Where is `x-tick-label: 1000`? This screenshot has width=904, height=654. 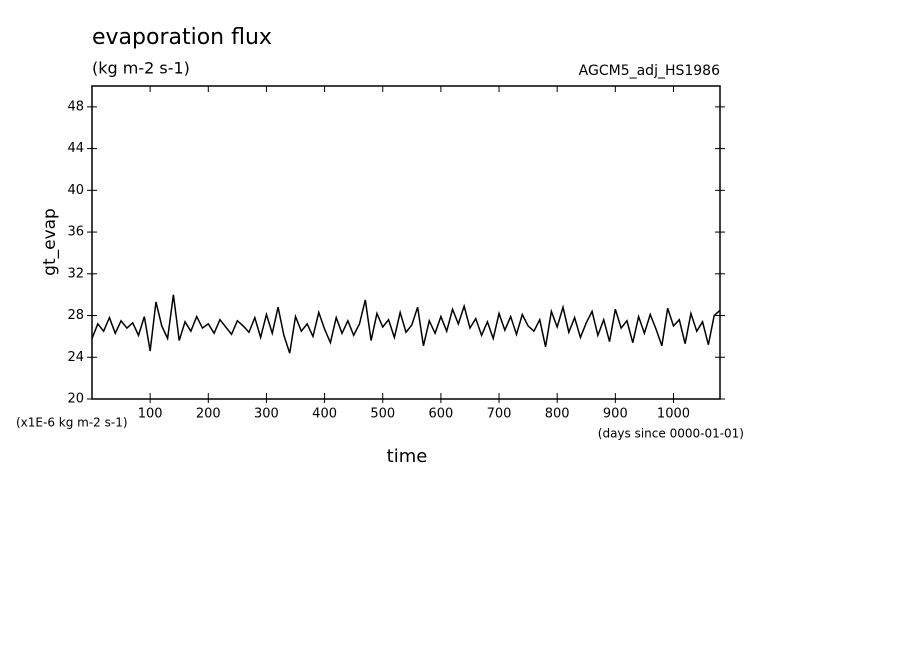 x-tick-label: 1000 is located at coordinates (673, 414).